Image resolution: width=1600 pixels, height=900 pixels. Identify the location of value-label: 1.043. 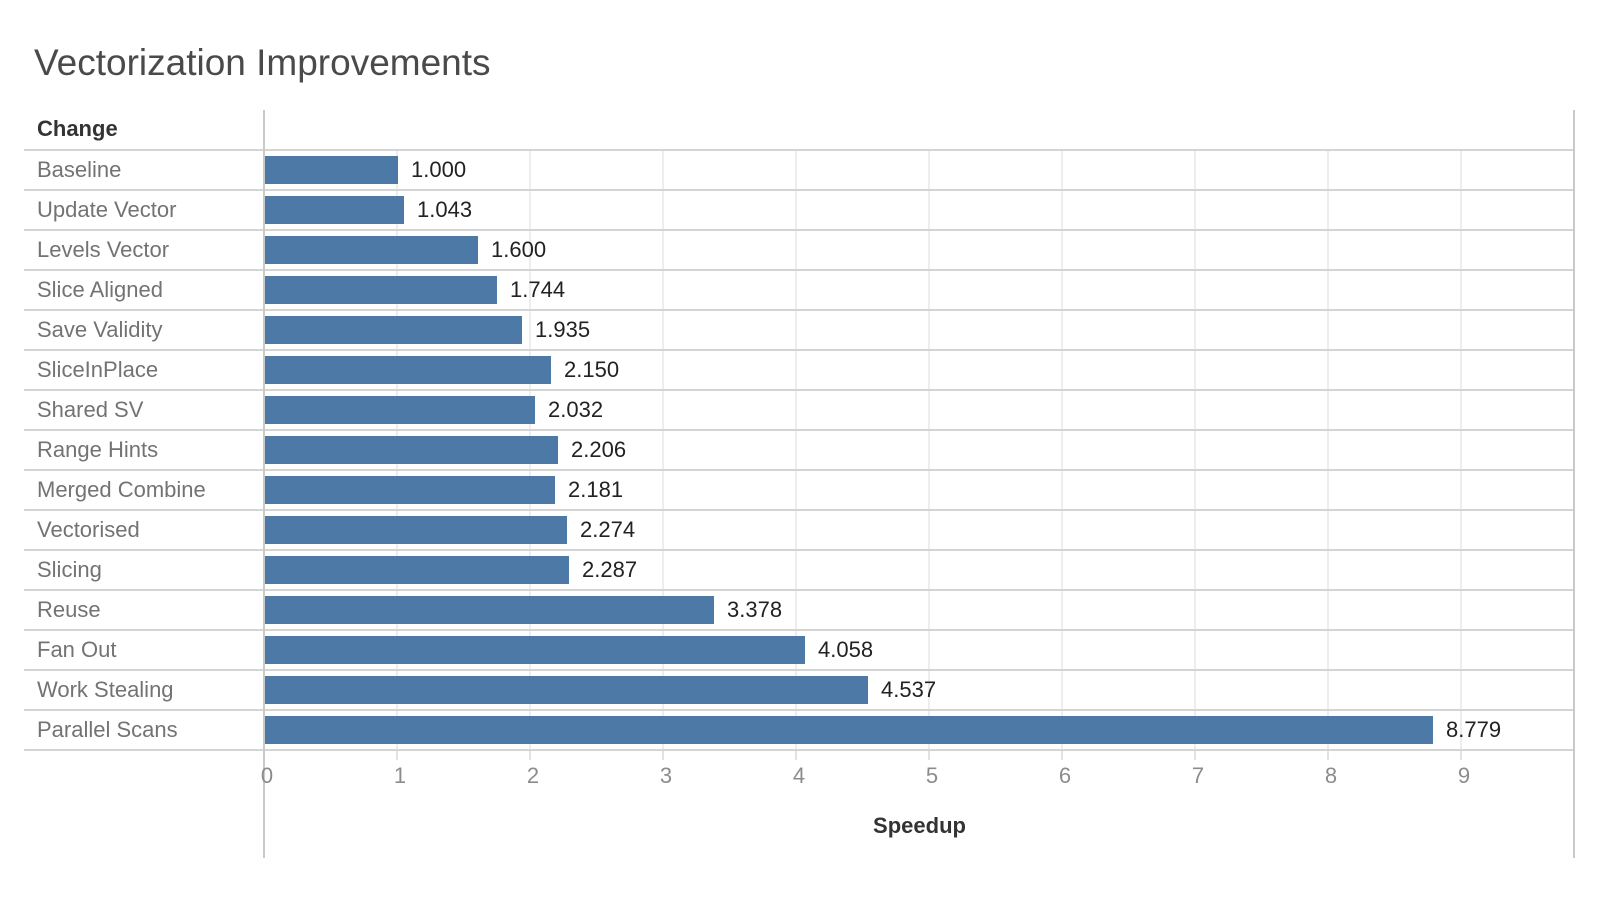
(445, 209).